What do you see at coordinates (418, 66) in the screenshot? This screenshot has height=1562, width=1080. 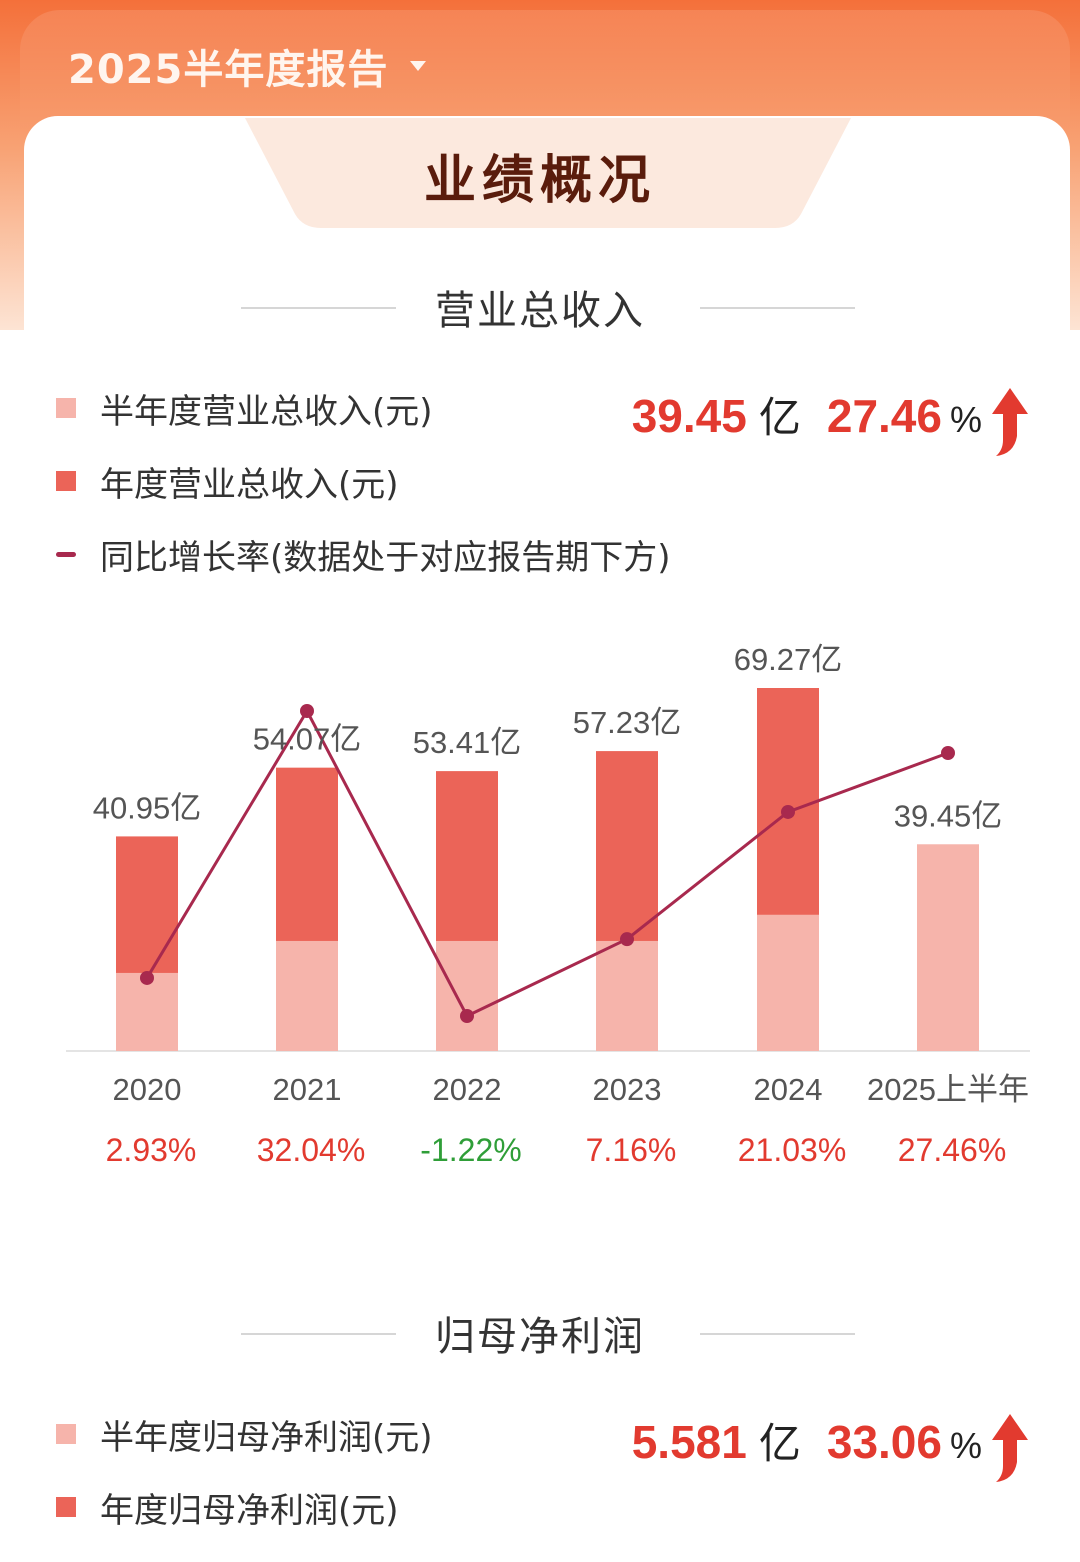 I see `caret-down-icon` at bounding box center [418, 66].